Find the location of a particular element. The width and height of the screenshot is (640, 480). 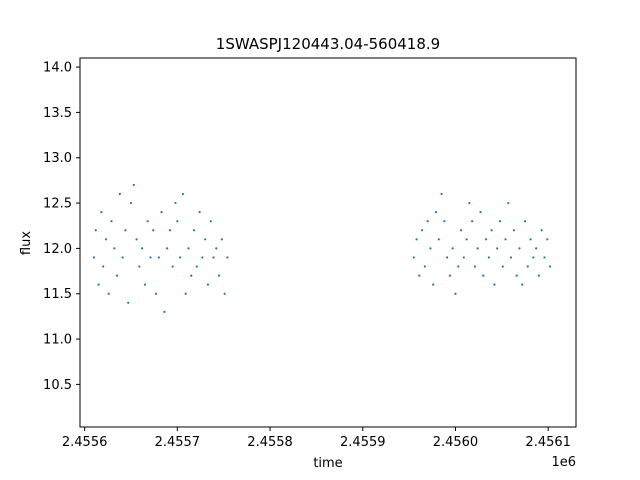

x-tick-label: 2.4559 is located at coordinates (363, 442).